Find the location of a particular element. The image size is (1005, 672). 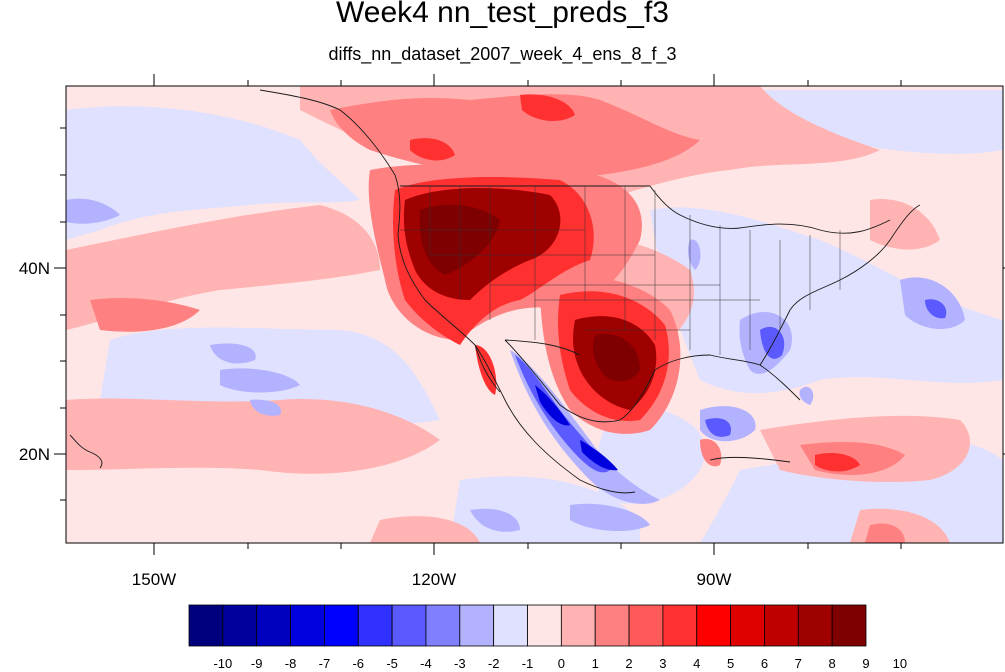

colorbar-label: 4 is located at coordinates (696, 663).